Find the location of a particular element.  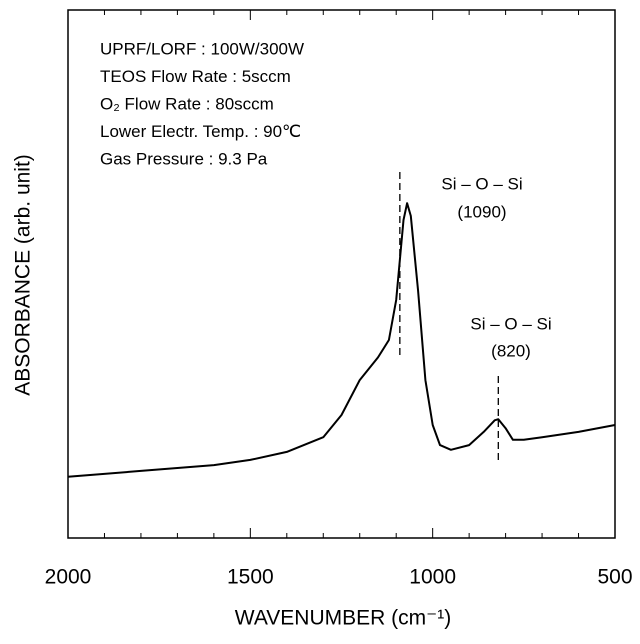

x-tick-label: 2000 is located at coordinates (68, 577).